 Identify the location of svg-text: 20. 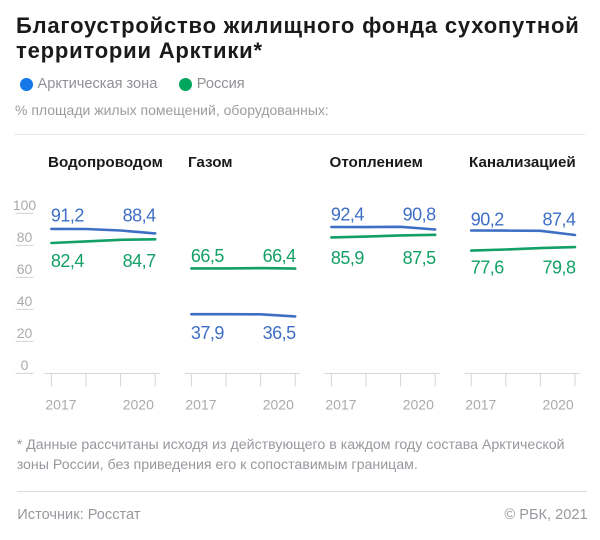
(25, 333).